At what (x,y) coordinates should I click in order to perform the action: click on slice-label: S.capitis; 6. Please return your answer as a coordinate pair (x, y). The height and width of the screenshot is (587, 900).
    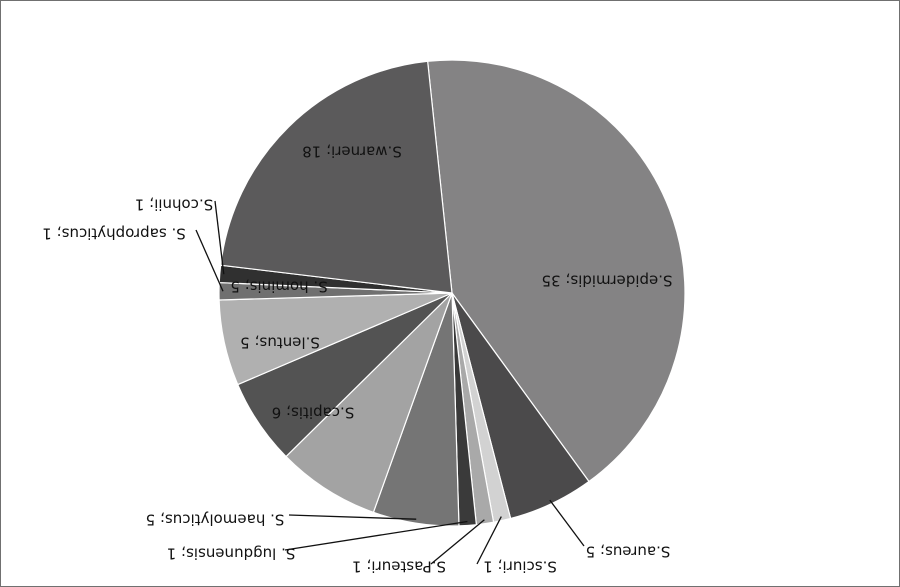
    Looking at the image, I should click on (313, 413).